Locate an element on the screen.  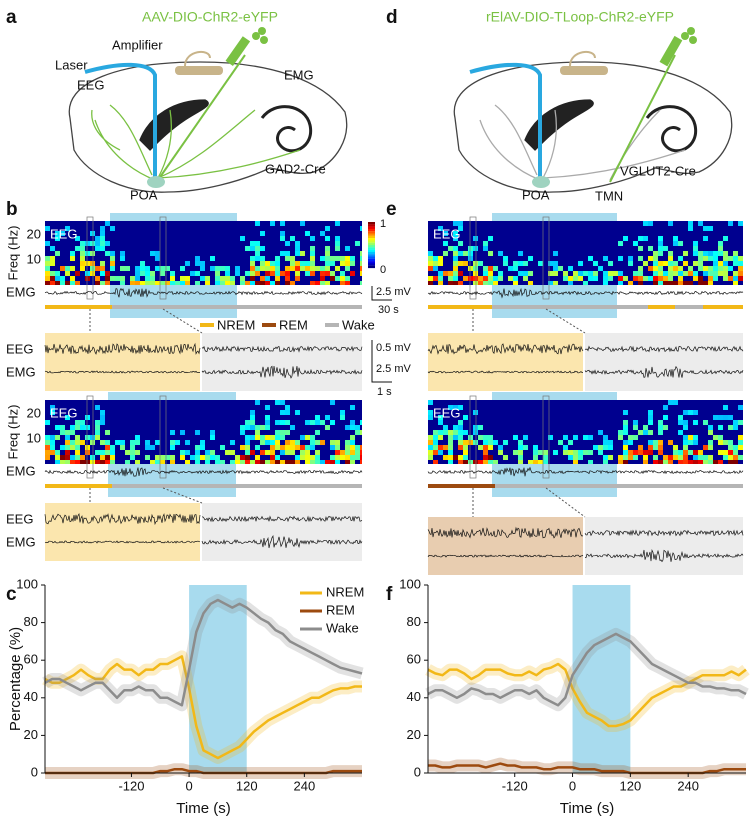
panel-label: f is located at coordinates (389, 594).